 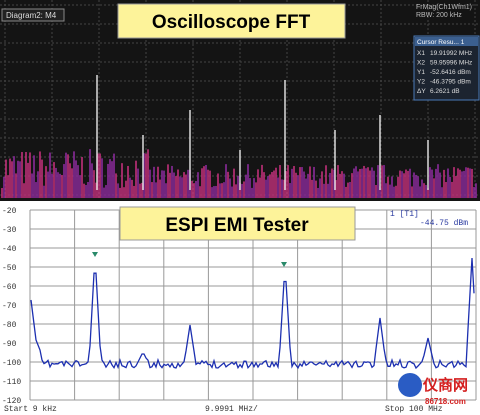 I want to click on emi-y-labels: -20 -30 -40 -50 -60 -70 -80 -90 -100 -110 -120, so click(x=11, y=306).